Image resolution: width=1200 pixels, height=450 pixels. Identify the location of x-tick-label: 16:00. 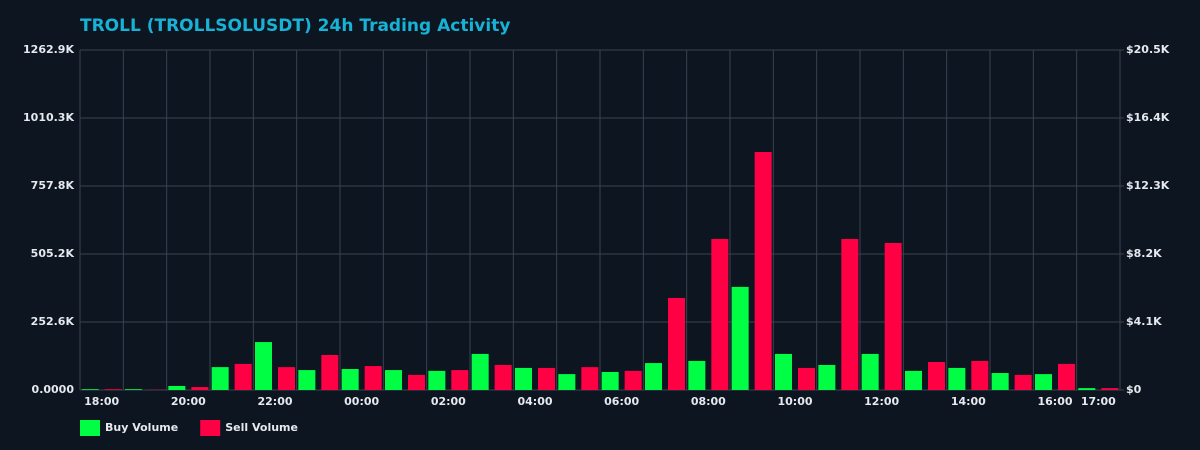
(1054, 401).